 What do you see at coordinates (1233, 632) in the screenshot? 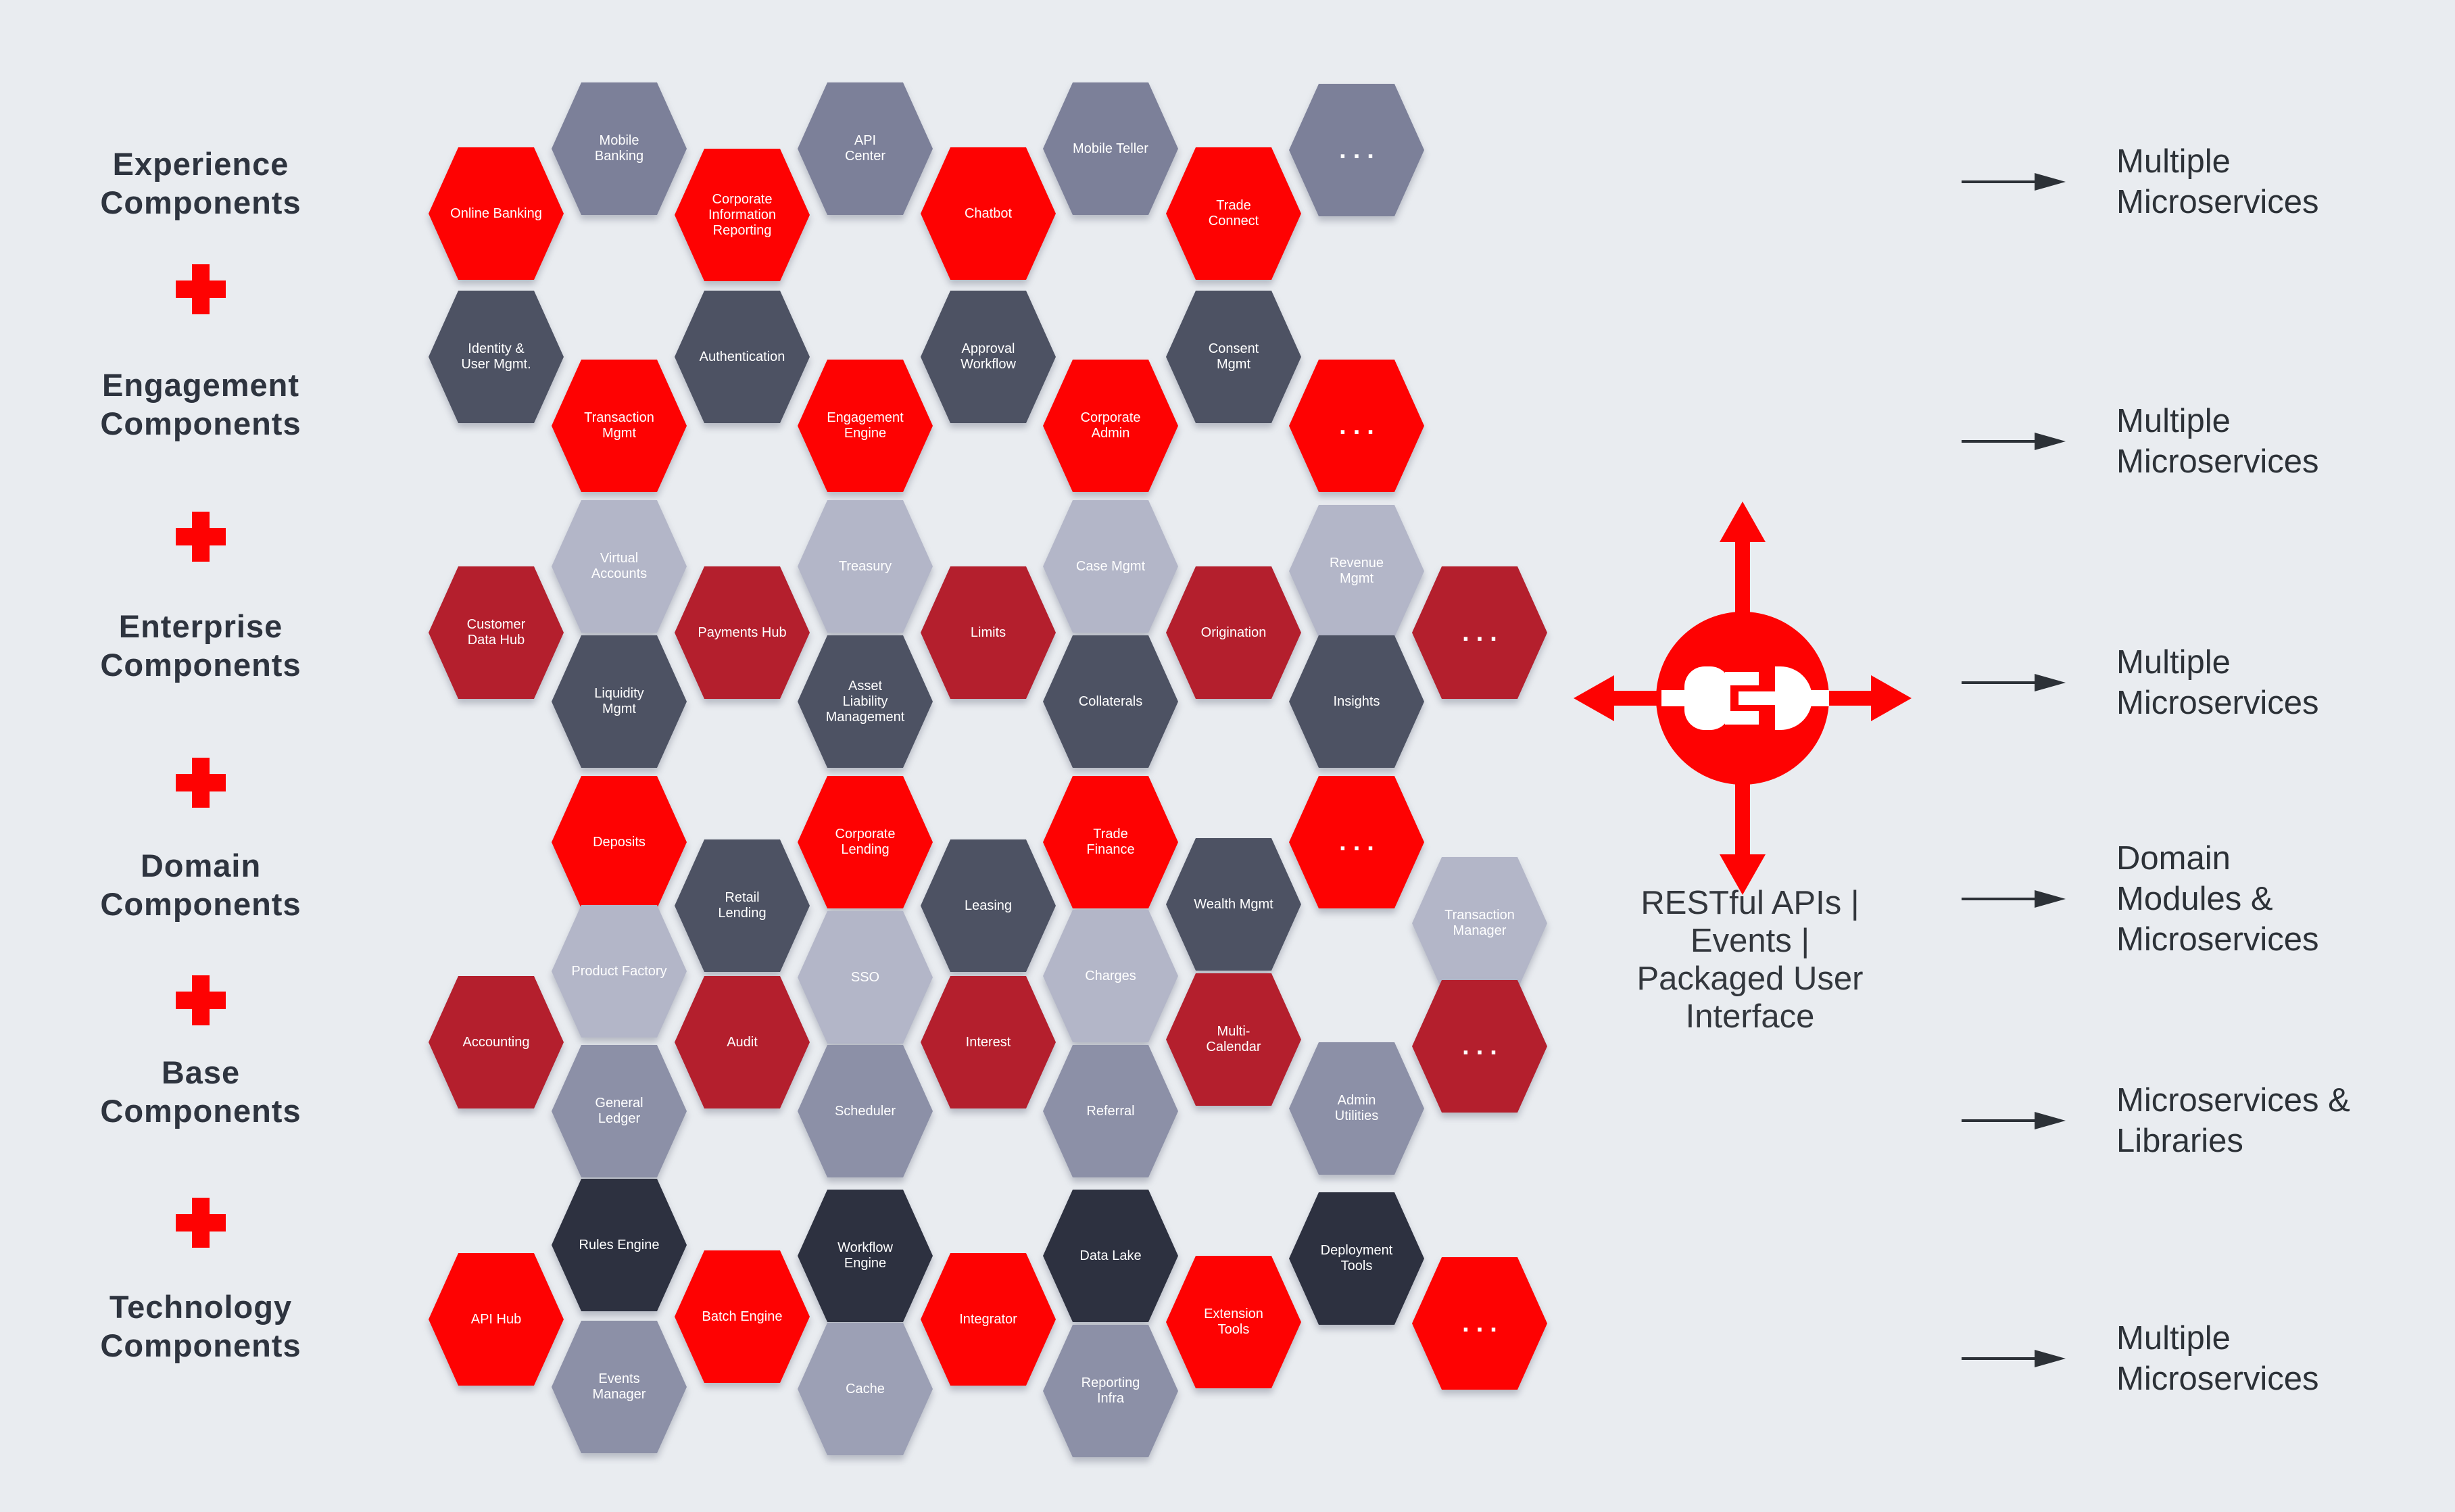
I see `hex-shape: Origination` at bounding box center [1233, 632].